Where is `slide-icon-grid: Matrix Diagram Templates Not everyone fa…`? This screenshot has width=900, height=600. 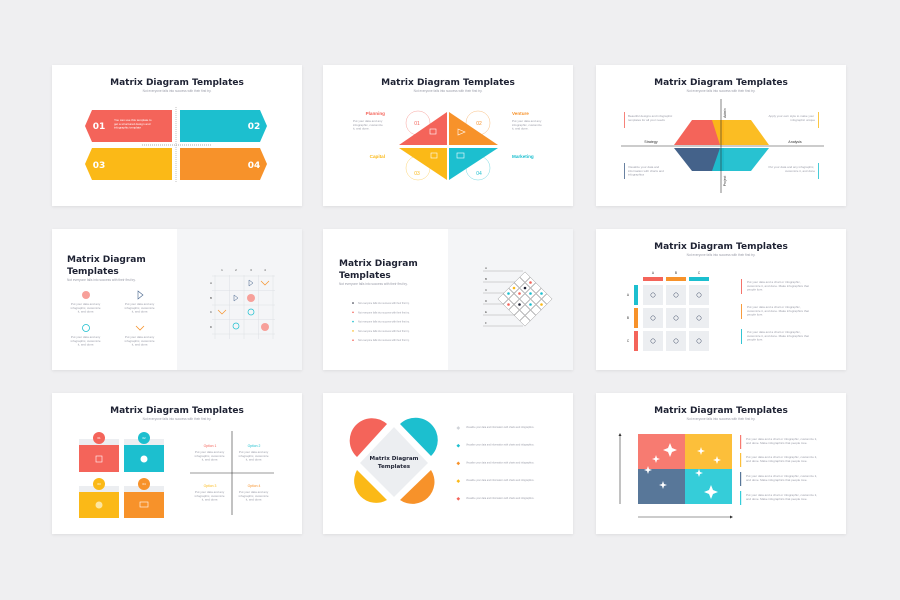 slide-icon-grid: Matrix Diagram Templates Not everyone fa… is located at coordinates (177, 299).